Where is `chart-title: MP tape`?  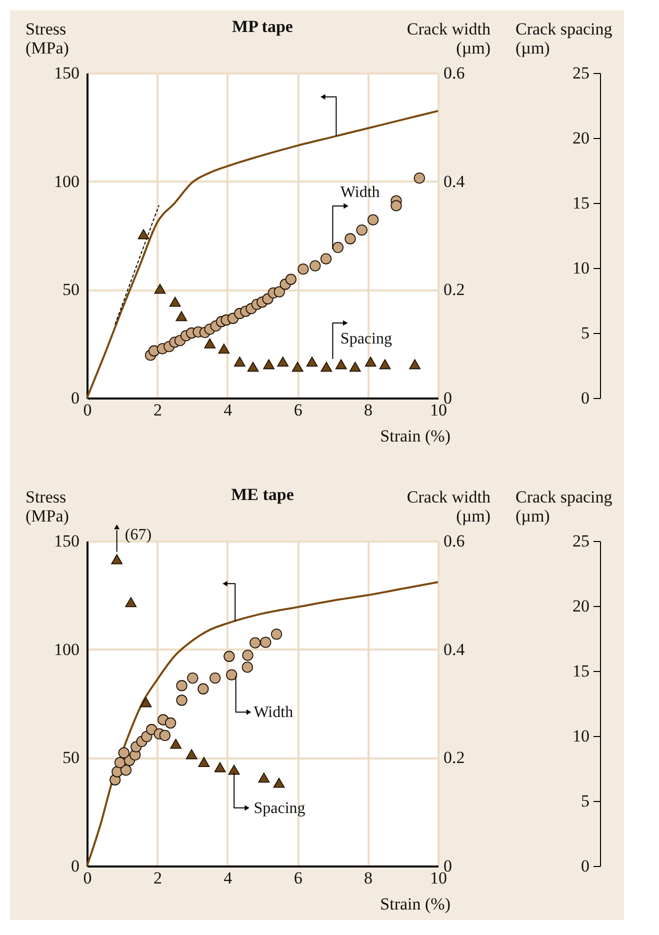
chart-title: MP tape is located at coordinates (263, 26).